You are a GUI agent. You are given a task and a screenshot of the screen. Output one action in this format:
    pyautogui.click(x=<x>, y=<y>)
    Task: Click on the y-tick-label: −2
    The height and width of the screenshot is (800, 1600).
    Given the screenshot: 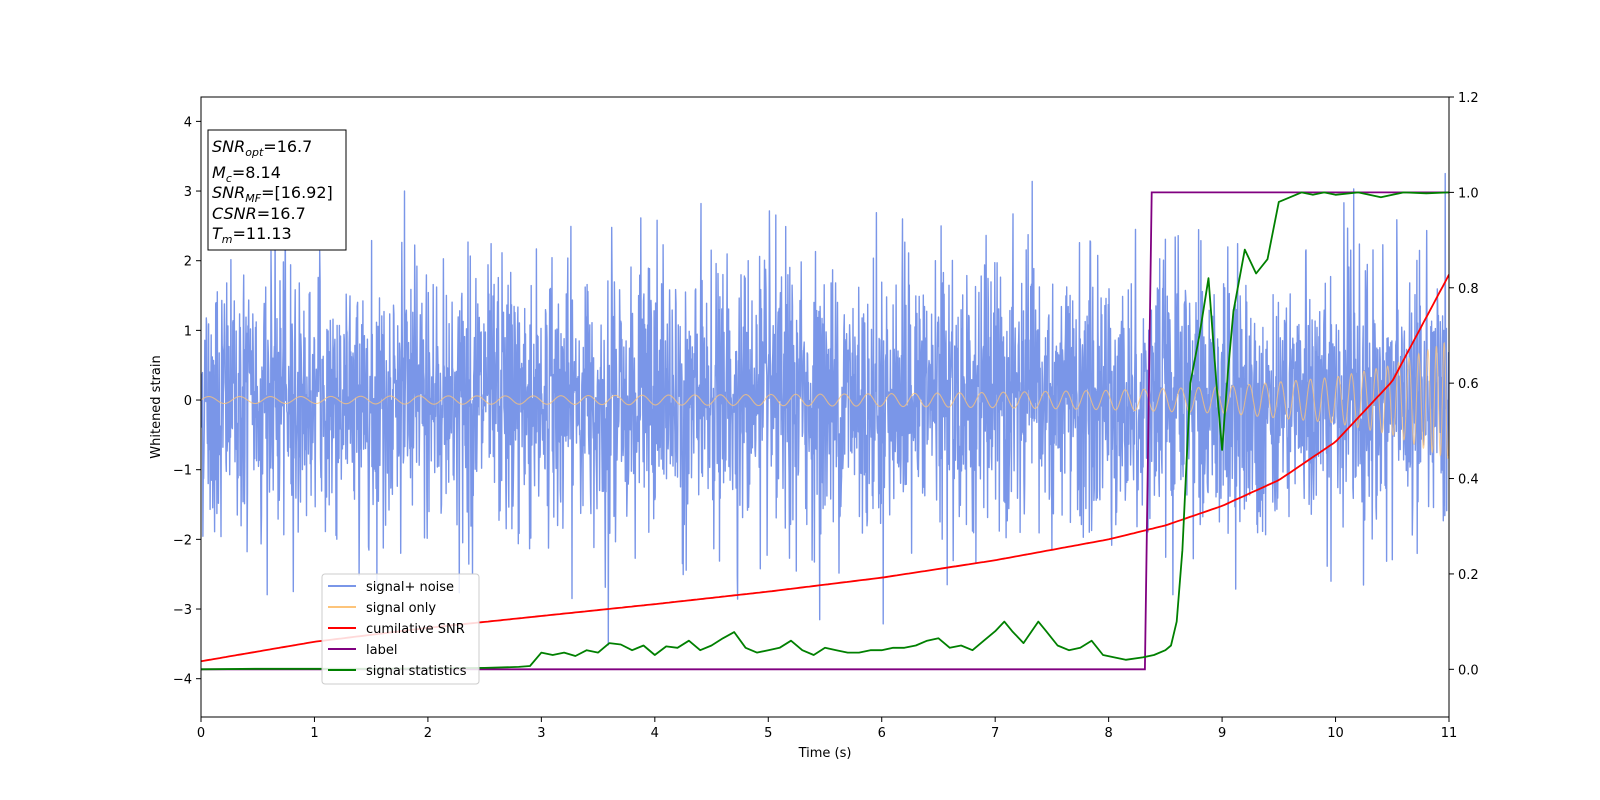 What is the action you would take?
    pyautogui.click(x=182, y=540)
    